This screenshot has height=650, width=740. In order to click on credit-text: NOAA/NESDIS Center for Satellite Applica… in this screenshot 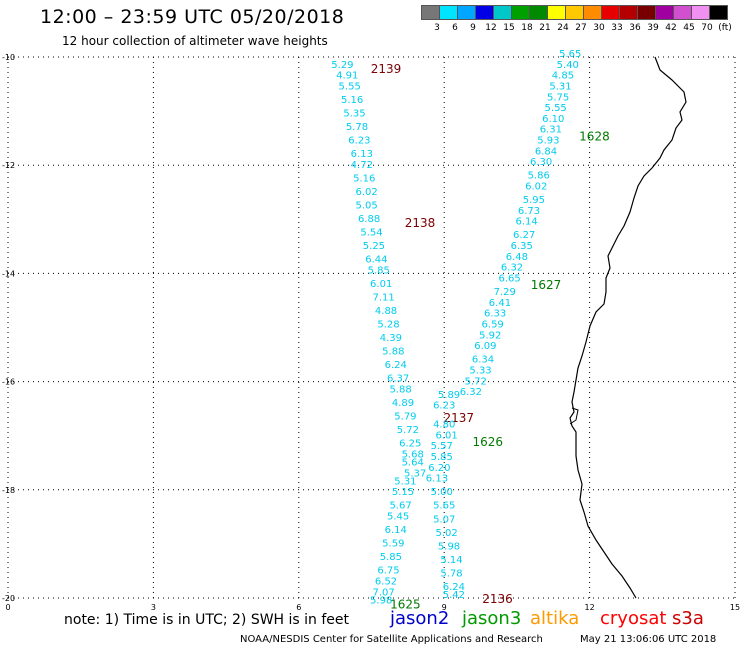, I will do `click(391, 639)`.